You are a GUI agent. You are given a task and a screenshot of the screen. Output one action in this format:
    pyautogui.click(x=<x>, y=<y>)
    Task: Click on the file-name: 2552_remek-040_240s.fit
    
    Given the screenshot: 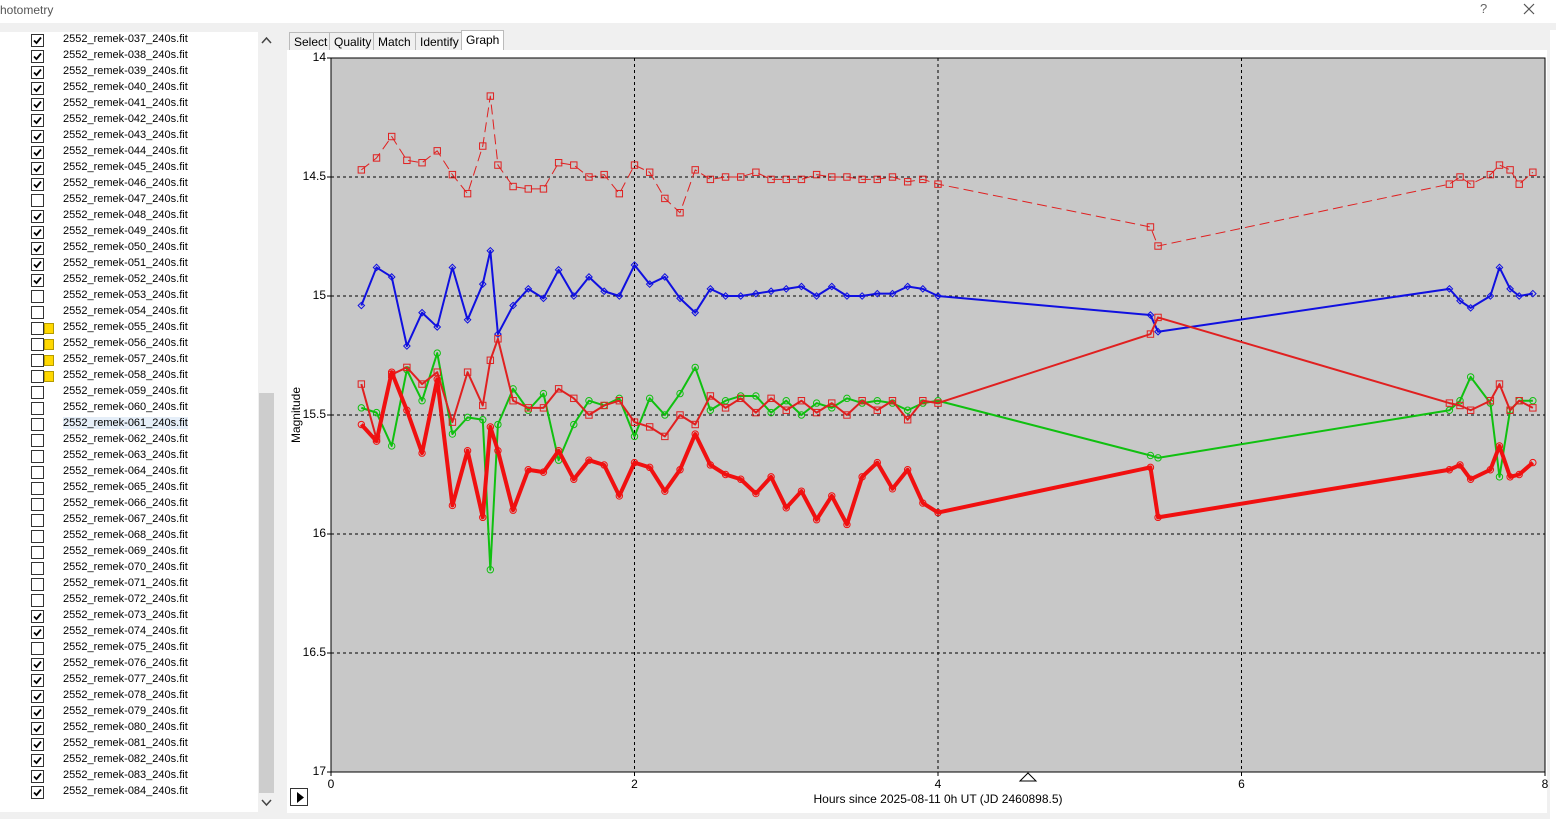 What is the action you would take?
    pyautogui.click(x=125, y=87)
    